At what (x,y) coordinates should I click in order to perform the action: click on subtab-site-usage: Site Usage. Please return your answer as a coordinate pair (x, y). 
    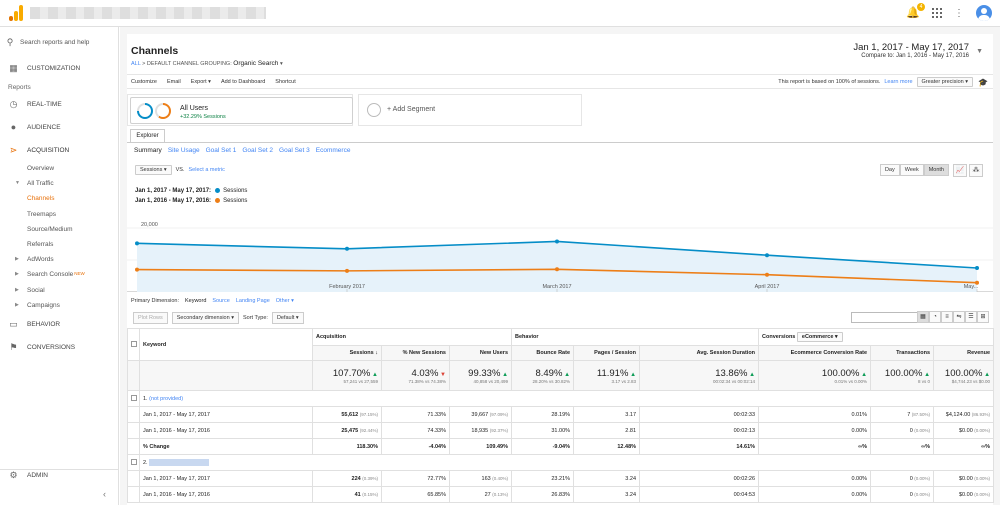
    Looking at the image, I should click on (183, 150).